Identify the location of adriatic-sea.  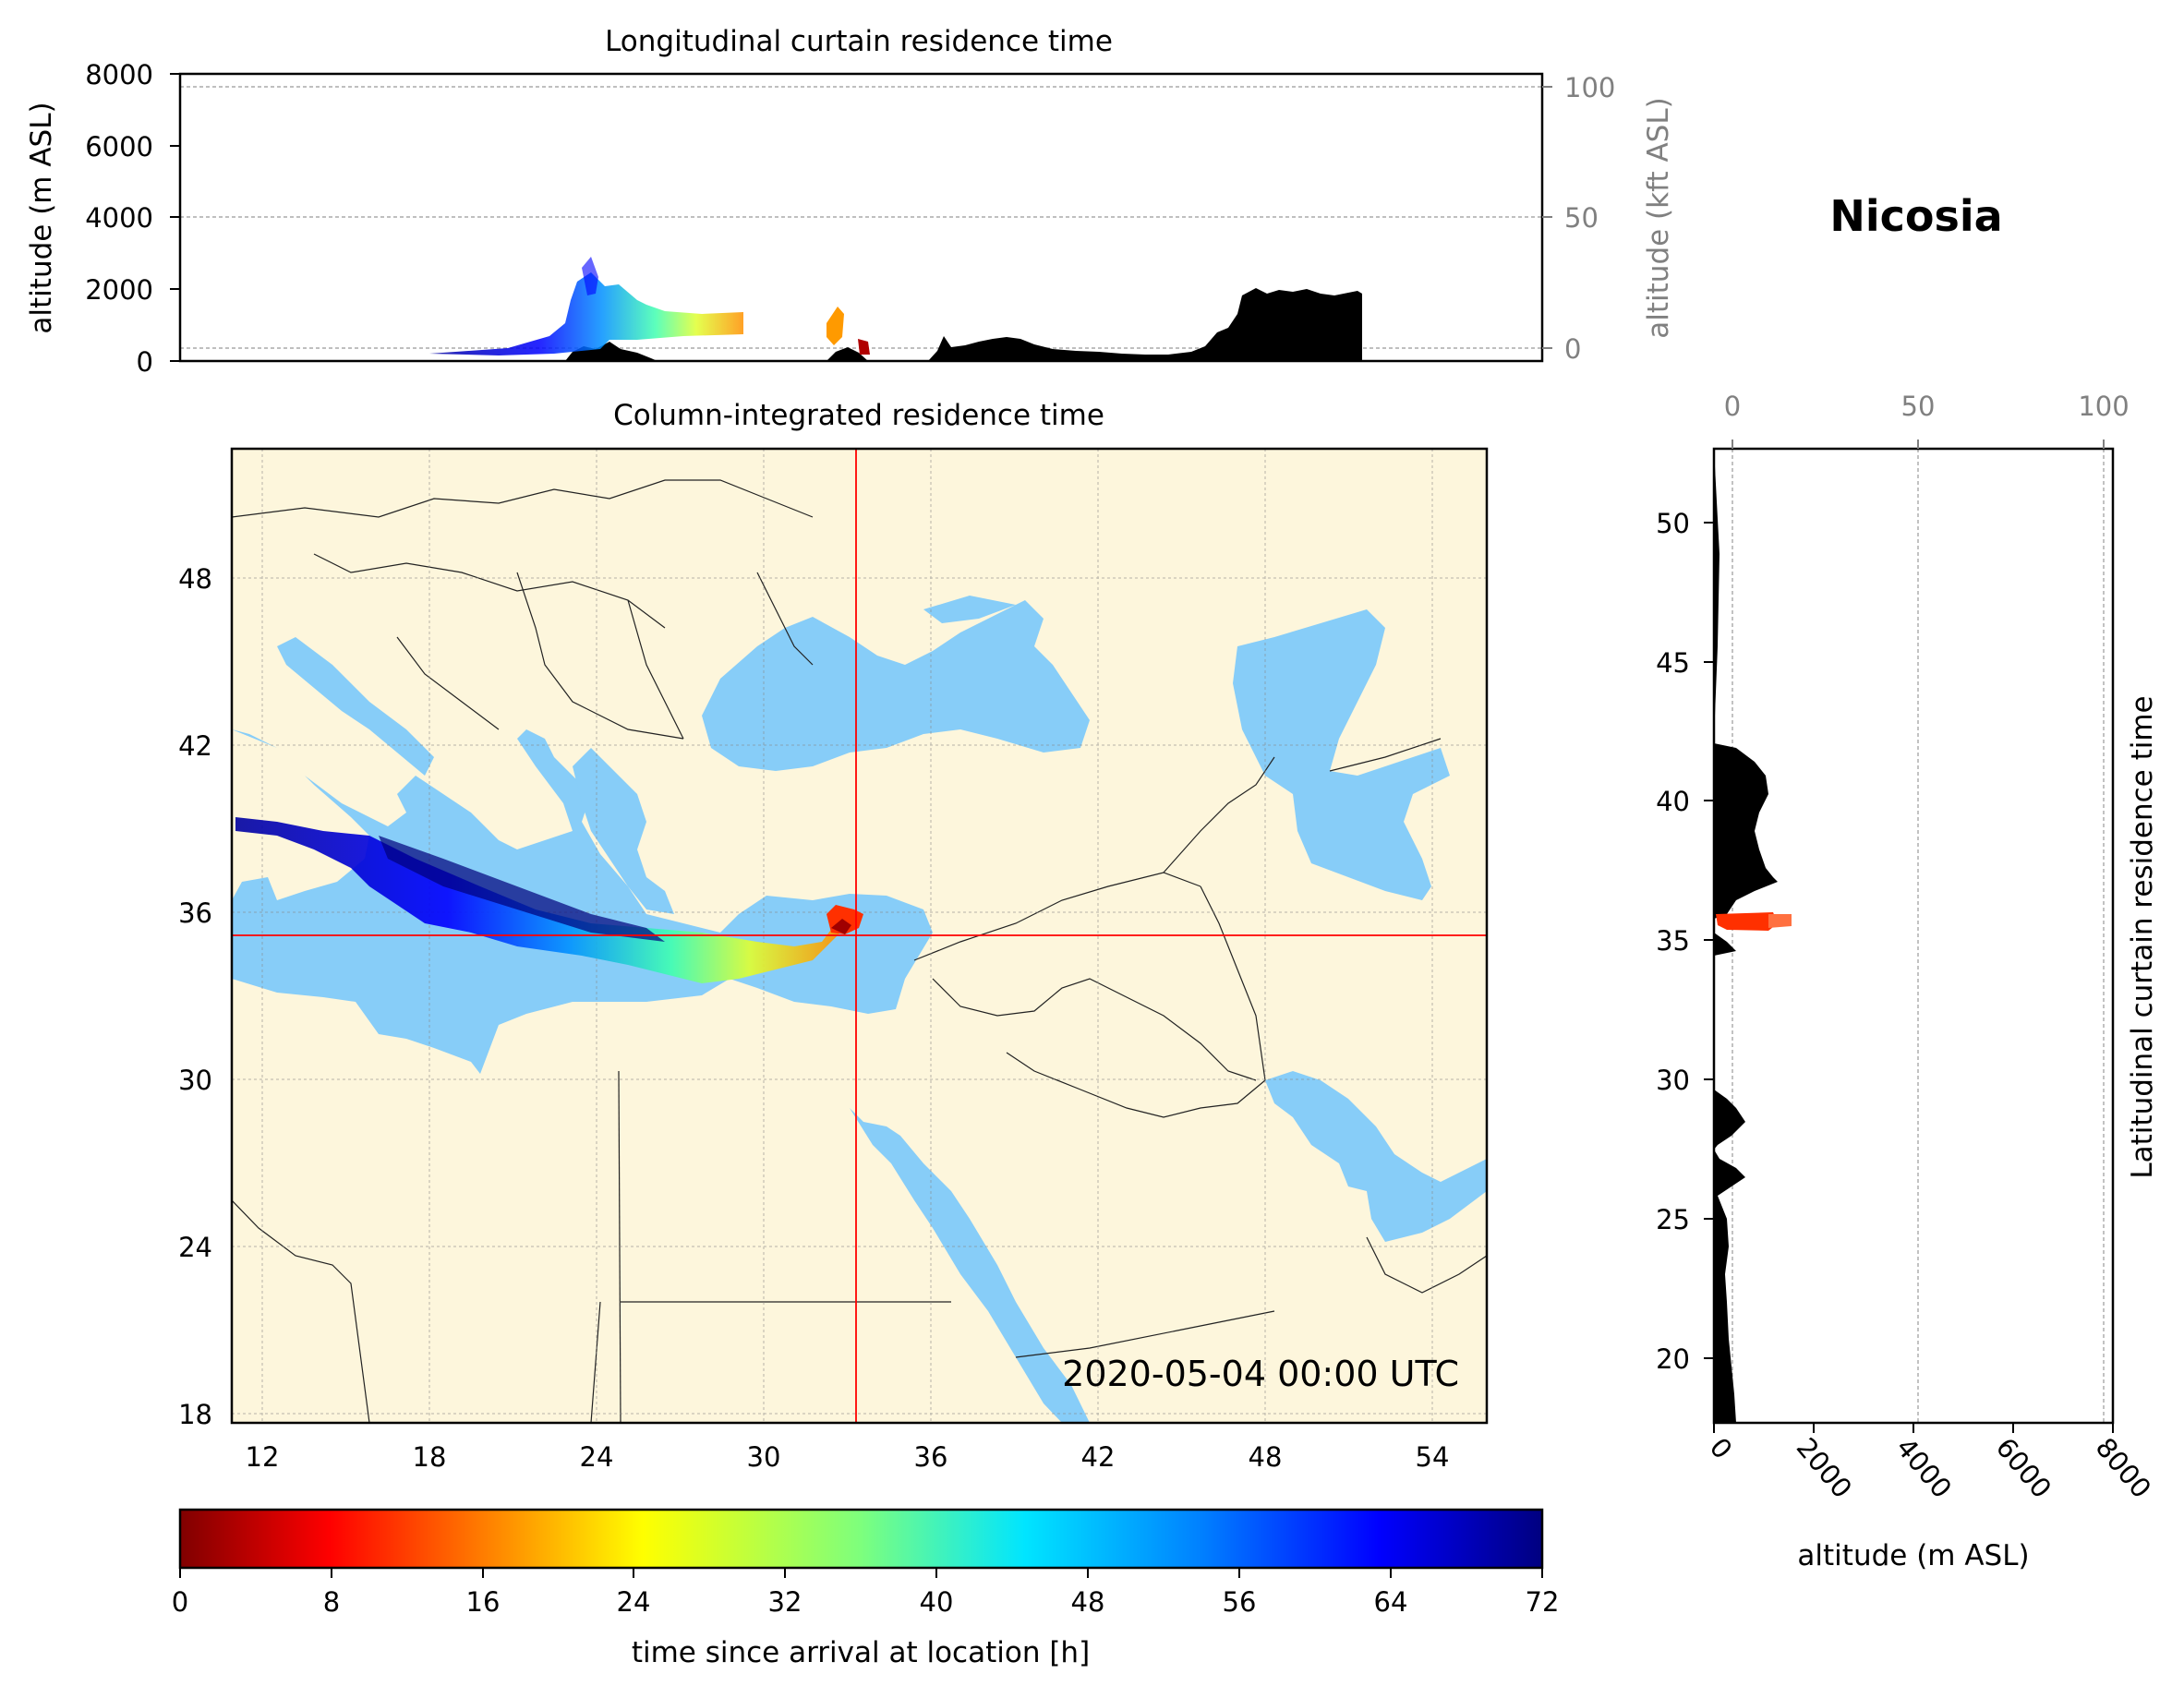
(355, 706).